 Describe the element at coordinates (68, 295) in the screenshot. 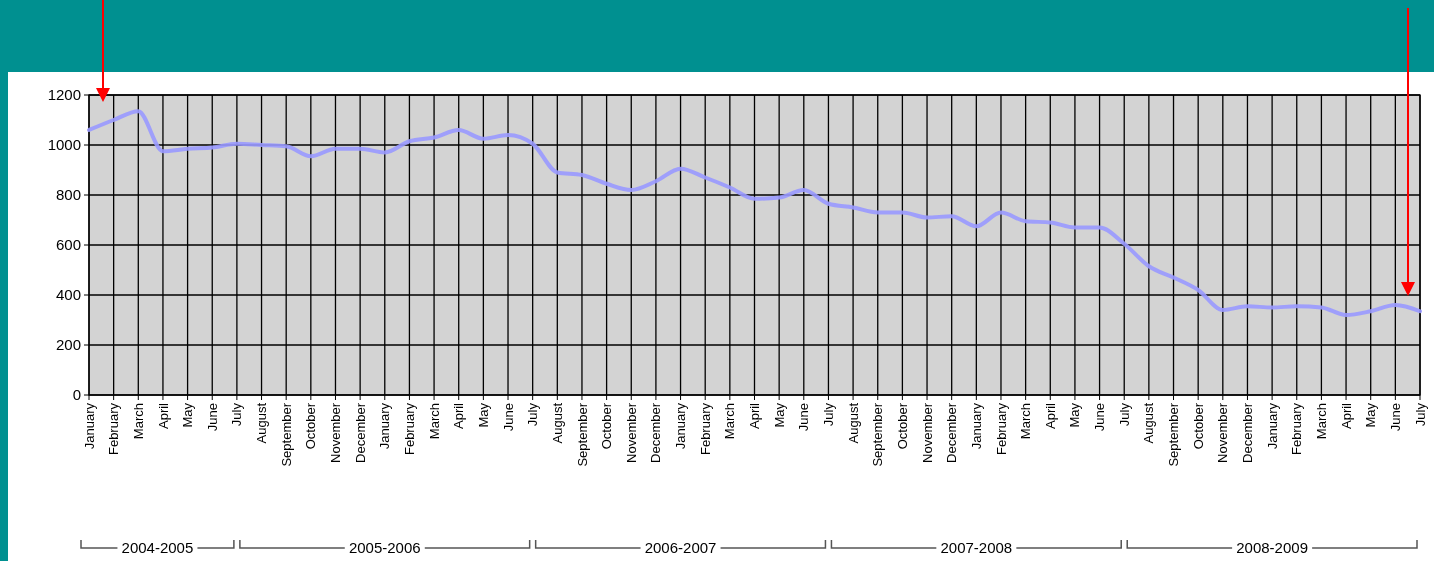

I see `y-tick-label: 400` at that location.